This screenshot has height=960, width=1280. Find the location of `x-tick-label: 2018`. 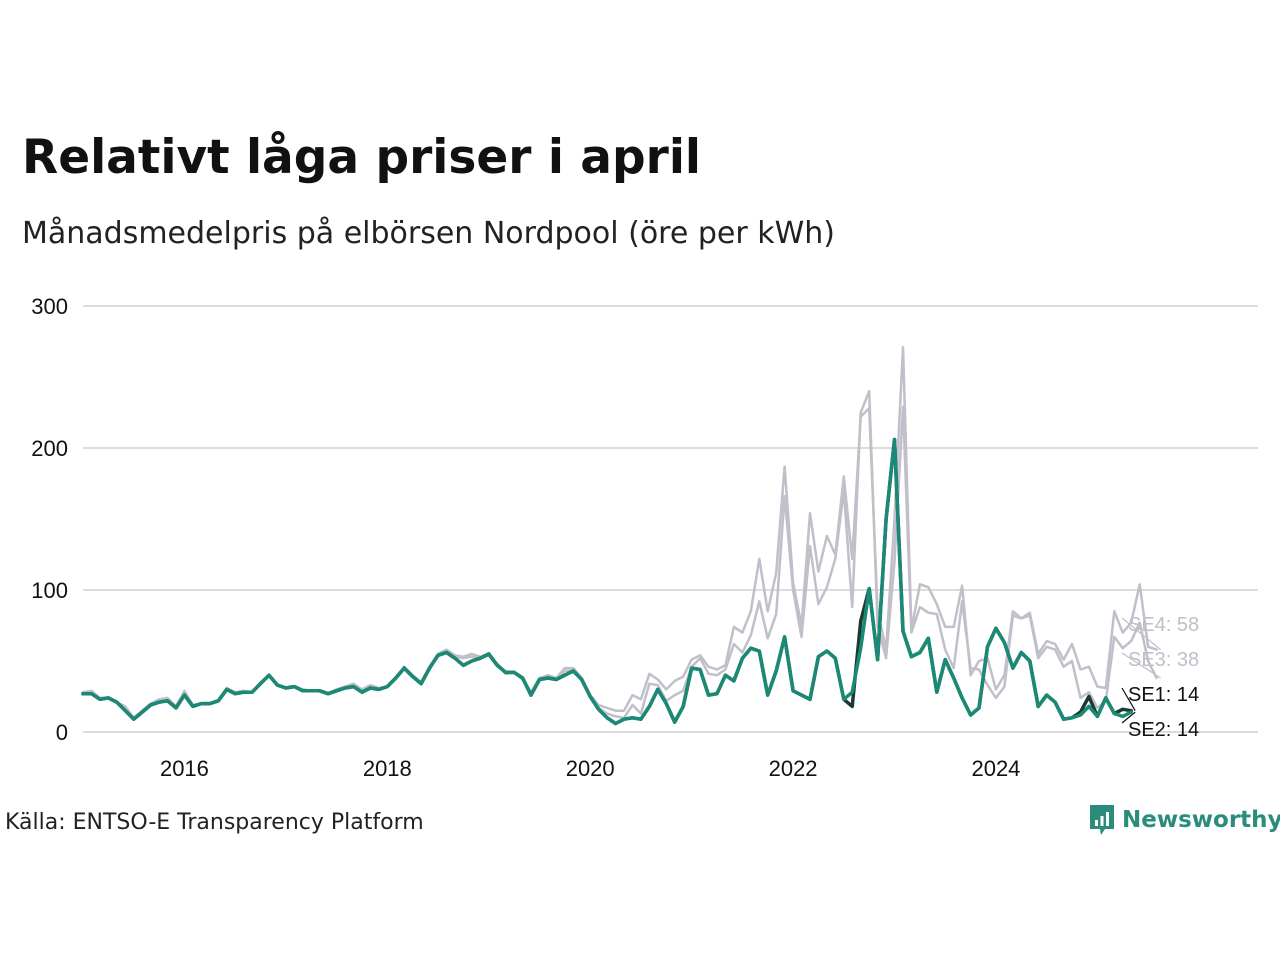

x-tick-label: 2018 is located at coordinates (387, 768).